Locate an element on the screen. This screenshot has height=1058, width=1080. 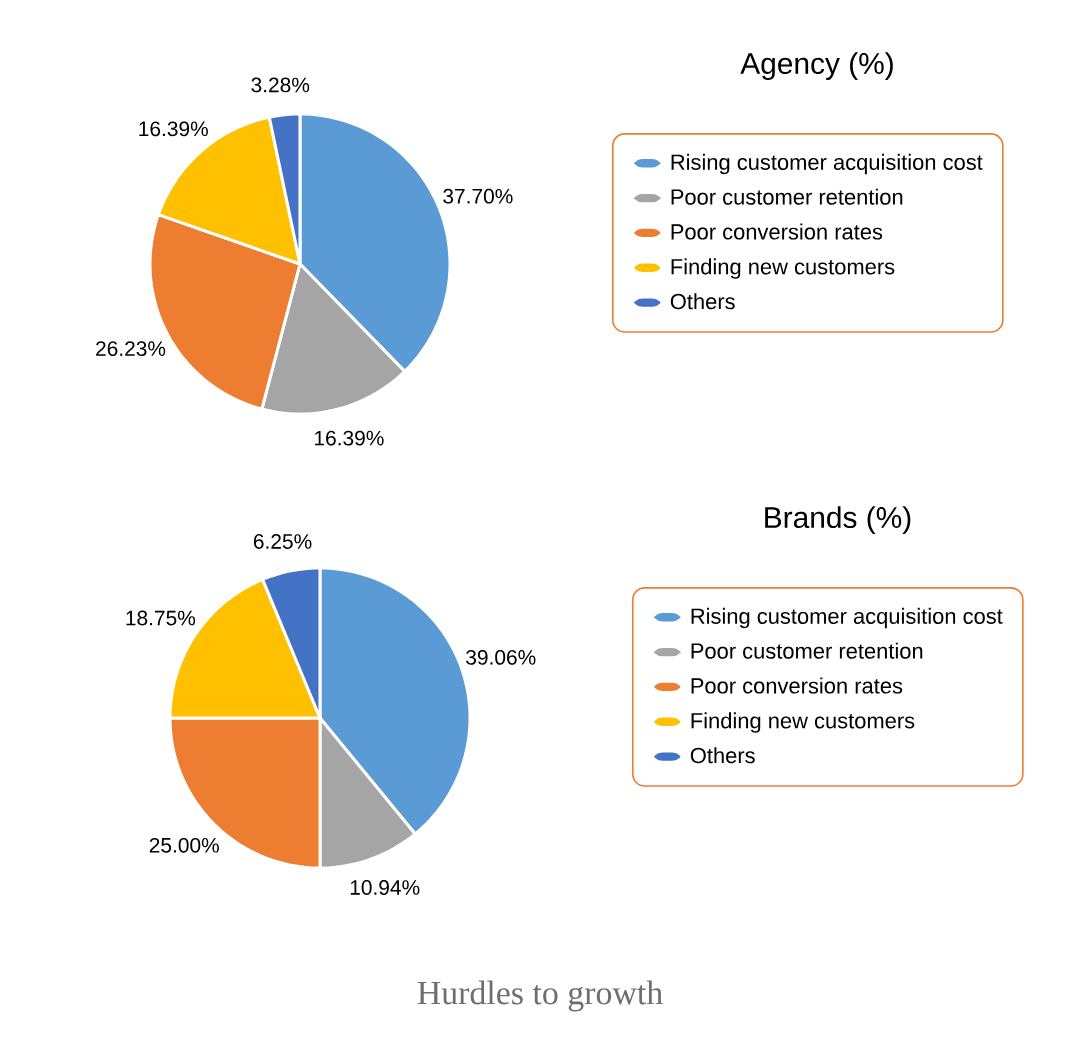
chart-title: Agency (%) is located at coordinates (816, 66).